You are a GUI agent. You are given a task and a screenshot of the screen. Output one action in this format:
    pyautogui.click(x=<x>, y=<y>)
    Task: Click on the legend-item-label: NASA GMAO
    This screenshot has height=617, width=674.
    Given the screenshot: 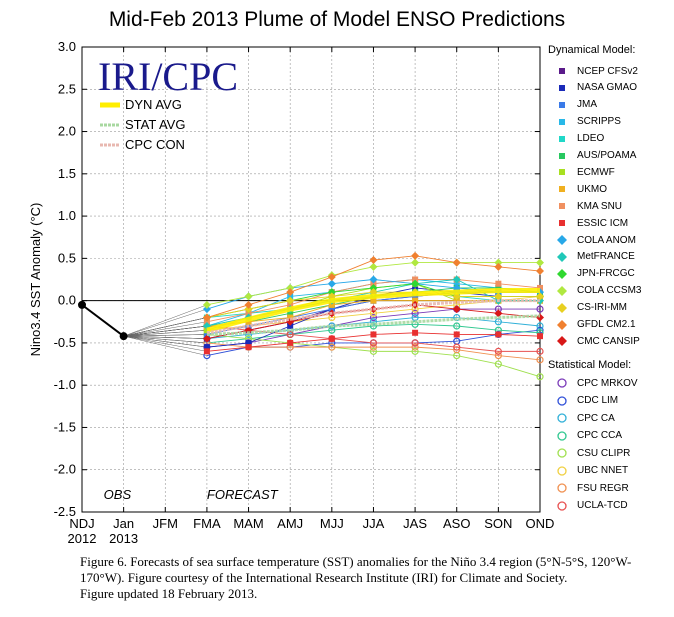 What is the action you would take?
    pyautogui.click(x=607, y=88)
    